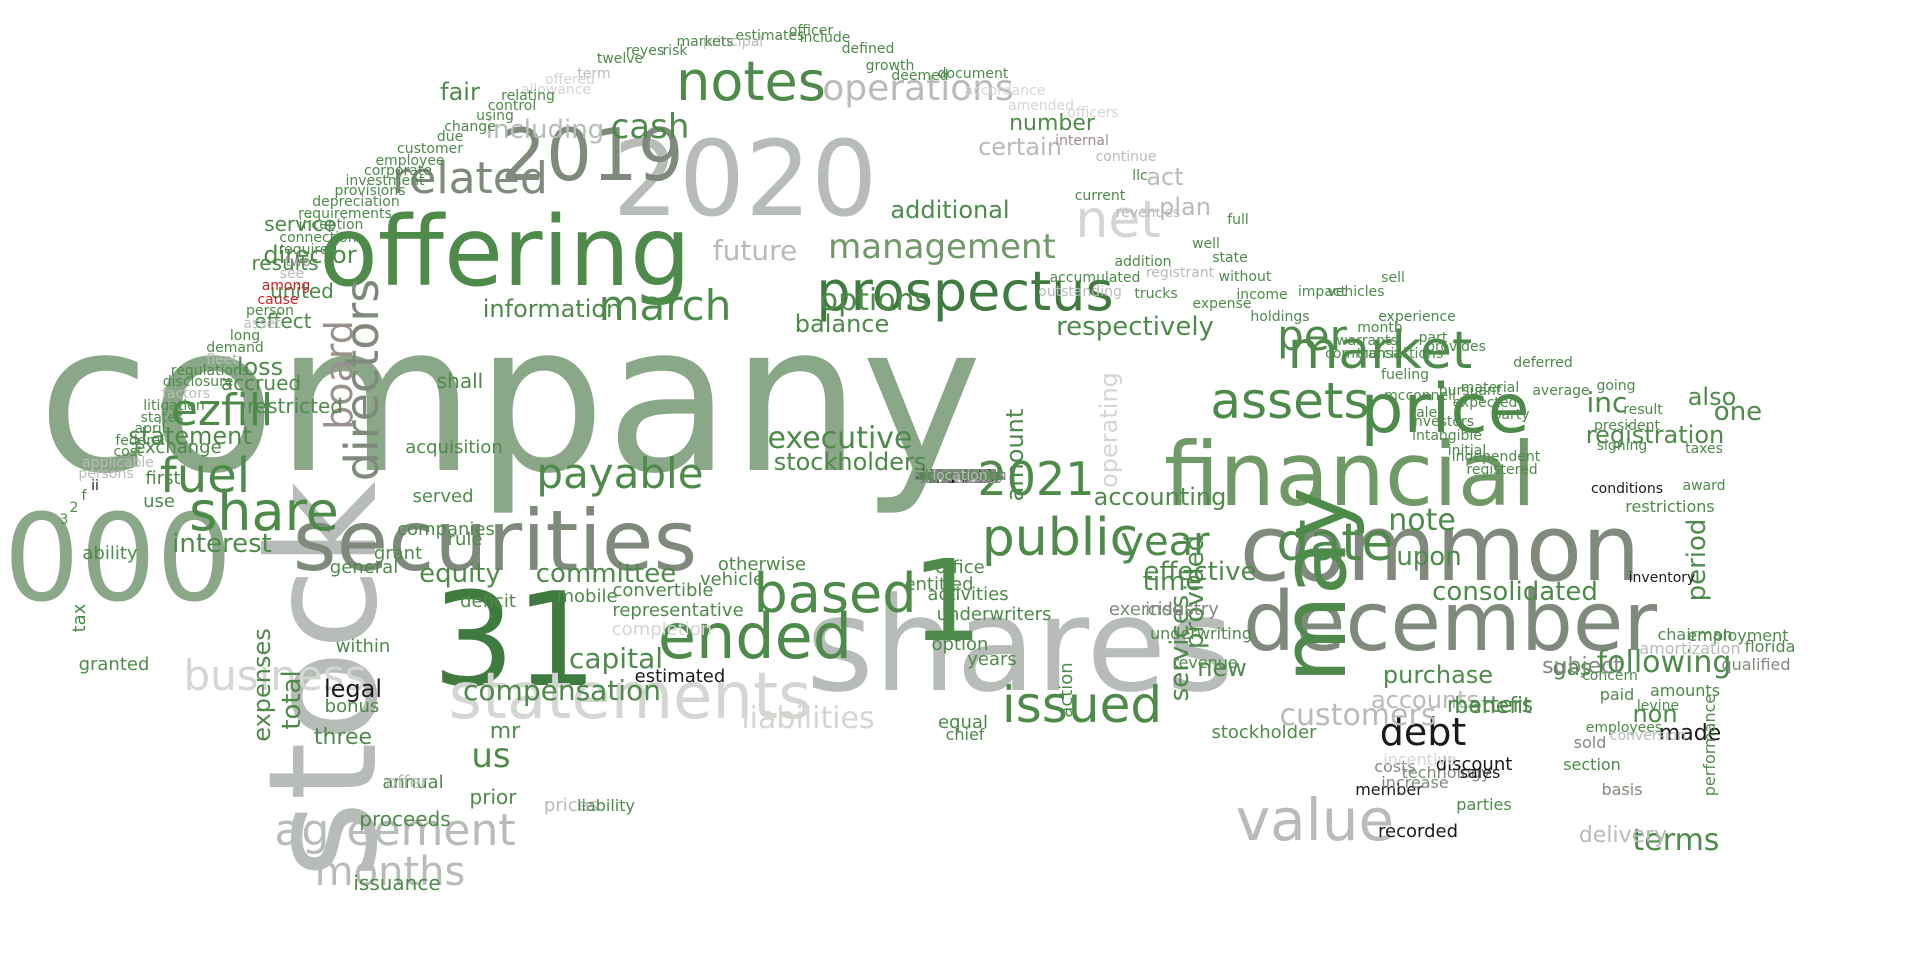 The height and width of the screenshot is (960, 1920). I want to click on word-potential: potential, so click(960, 476).